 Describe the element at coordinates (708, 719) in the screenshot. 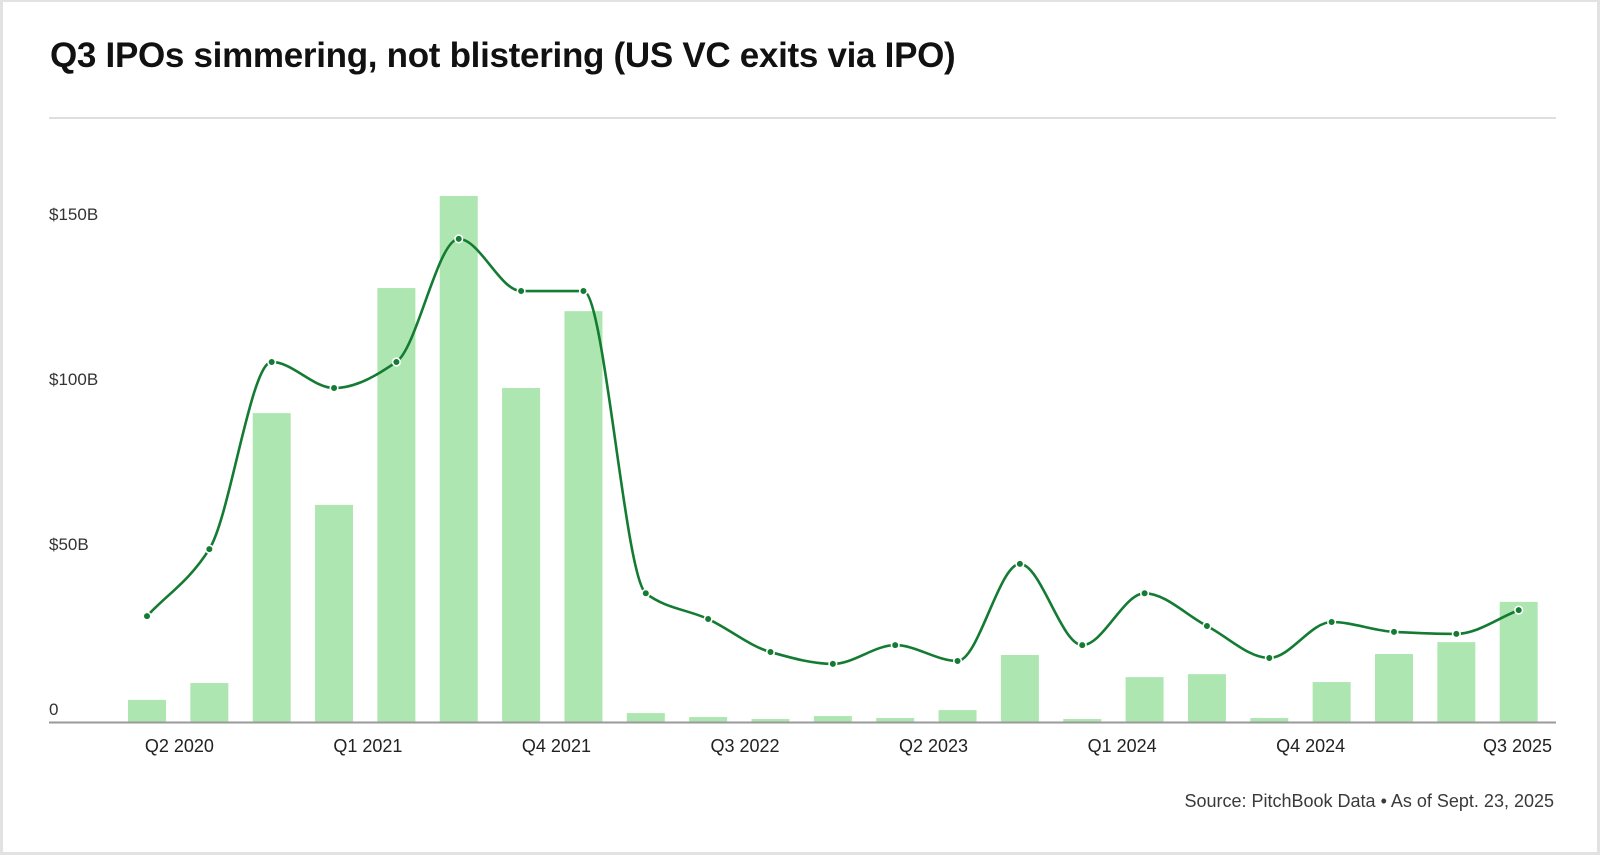

I see `bar-q2-2022` at that location.